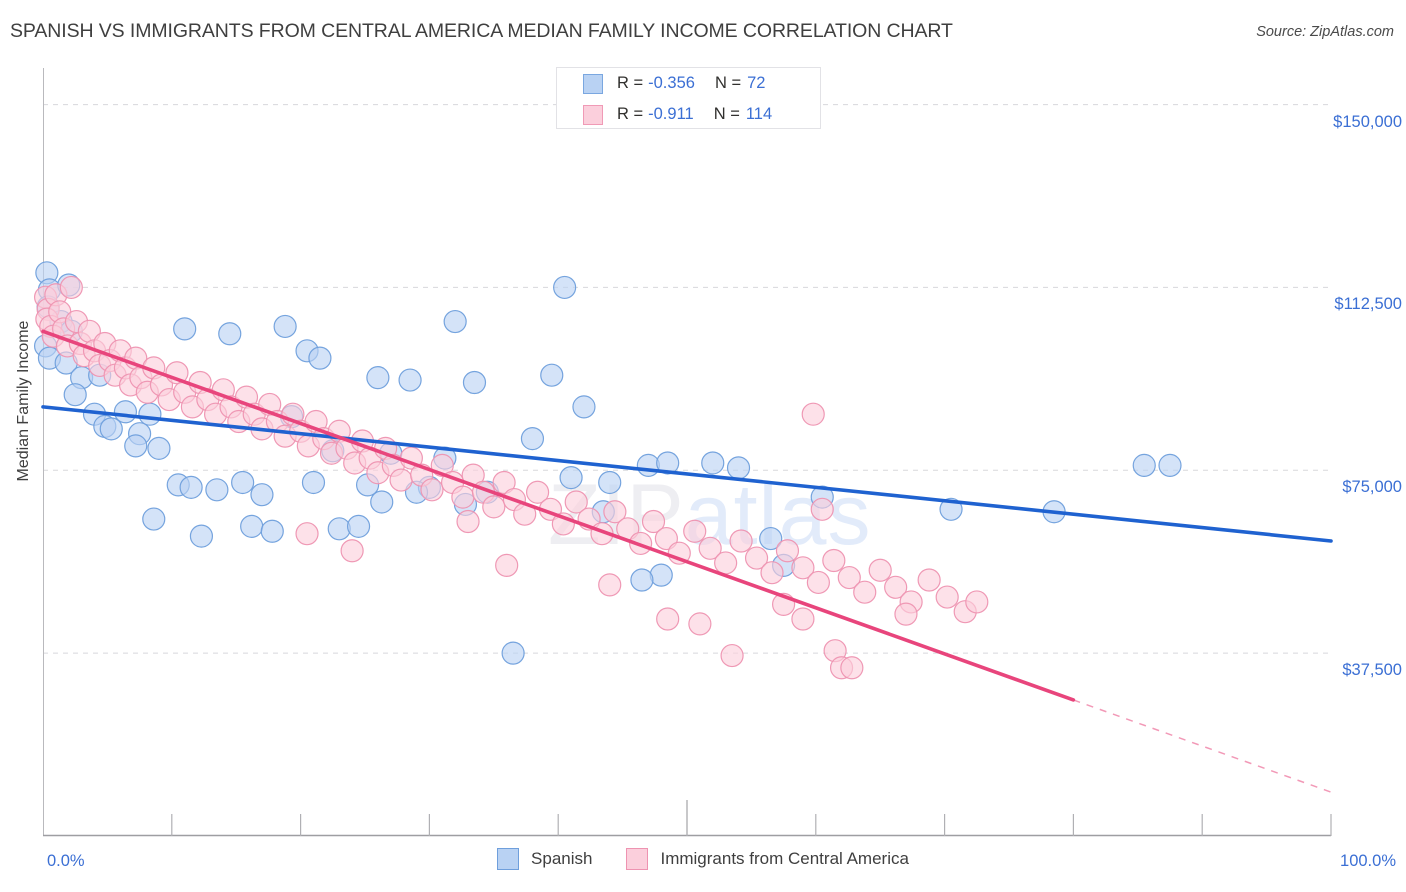 The image size is (1406, 892). Describe the element at coordinates (562, 858) in the screenshot. I see `legend-label-spanish: Spanish` at that location.